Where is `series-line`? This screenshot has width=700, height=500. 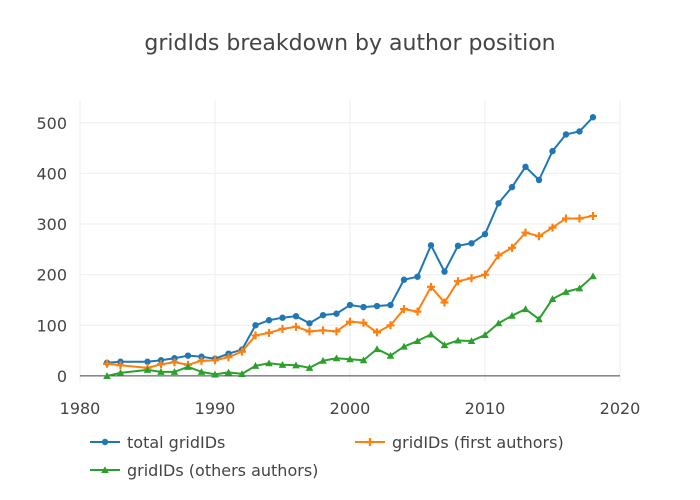
series-line is located at coordinates (350, 326).